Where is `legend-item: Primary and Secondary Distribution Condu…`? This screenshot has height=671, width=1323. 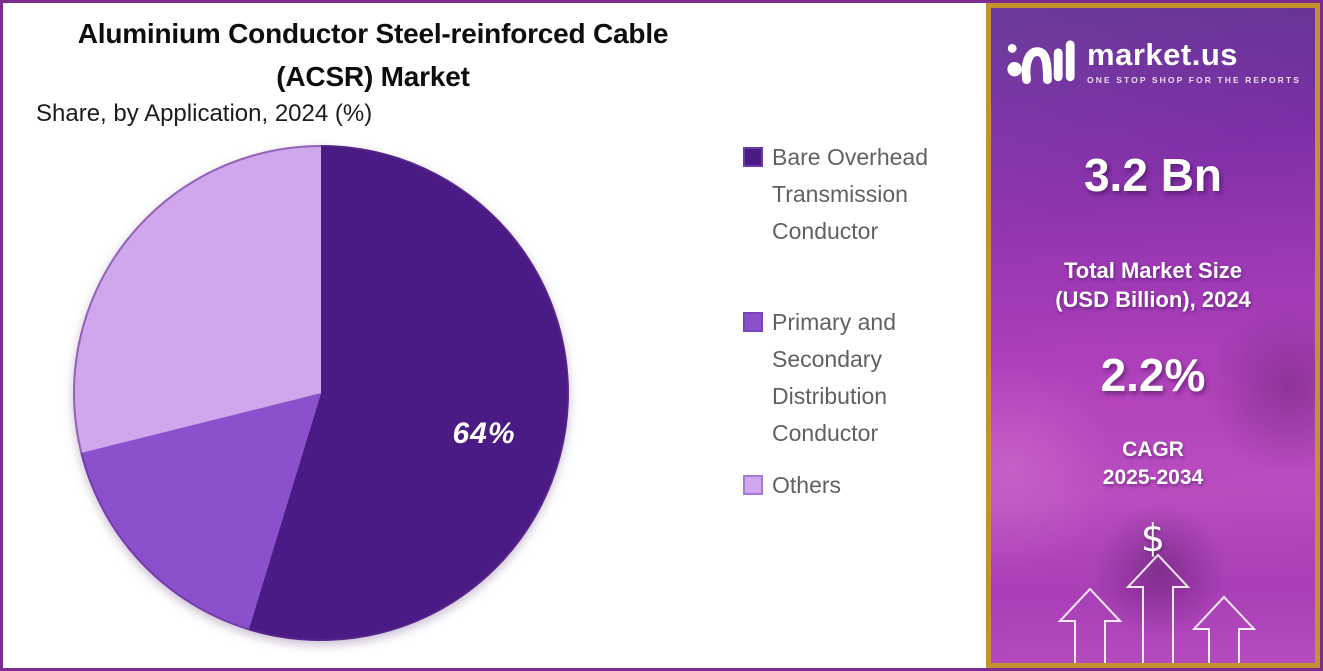
legend-item: Primary and Secondary Distribution Condu… is located at coordinates (860, 378).